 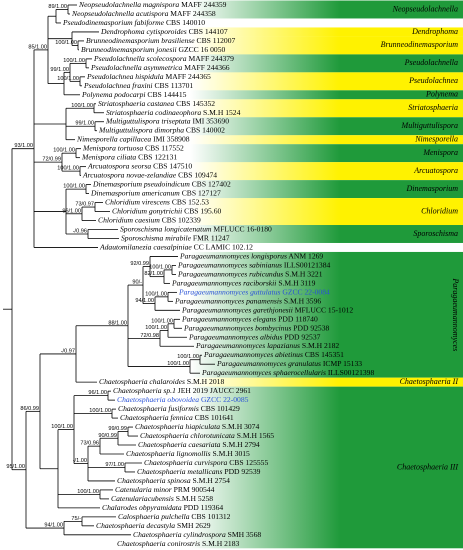 I want to click on clade-label: Multiguttulispora, so click(x=429, y=125).